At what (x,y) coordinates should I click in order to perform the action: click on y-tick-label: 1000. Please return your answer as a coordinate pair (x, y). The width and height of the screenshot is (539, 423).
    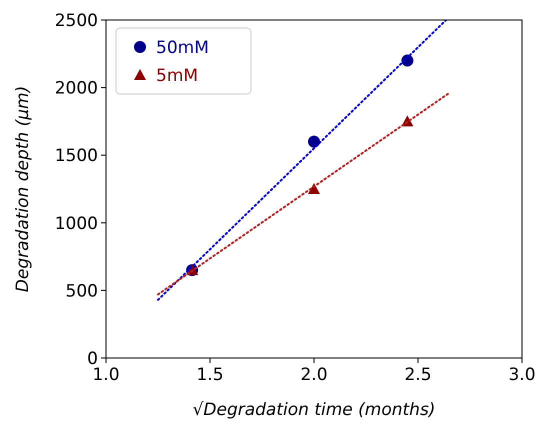
    Looking at the image, I should click on (76, 224).